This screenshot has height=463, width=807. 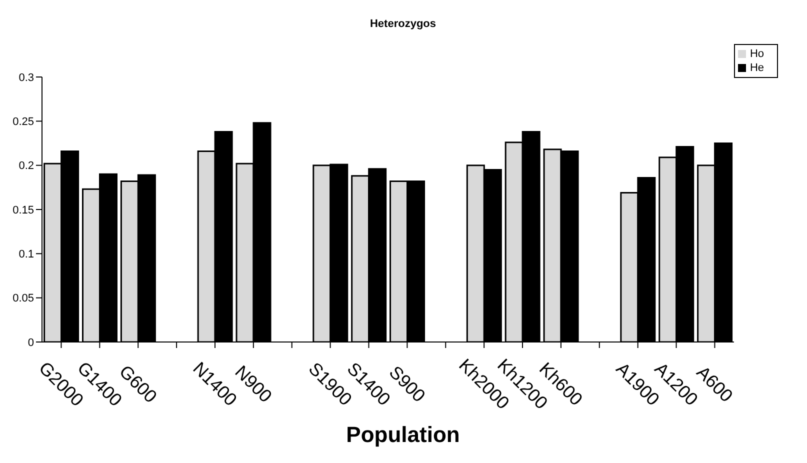 I want to click on y-tick-label: 0.25, so click(x=23, y=122).